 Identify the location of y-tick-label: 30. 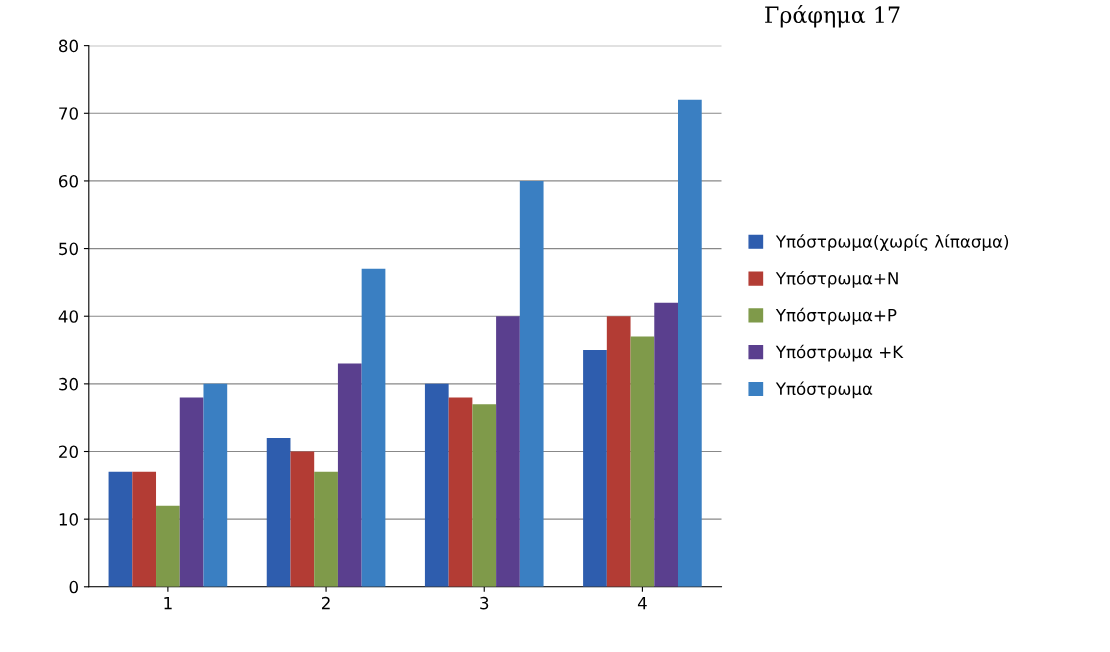
(68, 384).